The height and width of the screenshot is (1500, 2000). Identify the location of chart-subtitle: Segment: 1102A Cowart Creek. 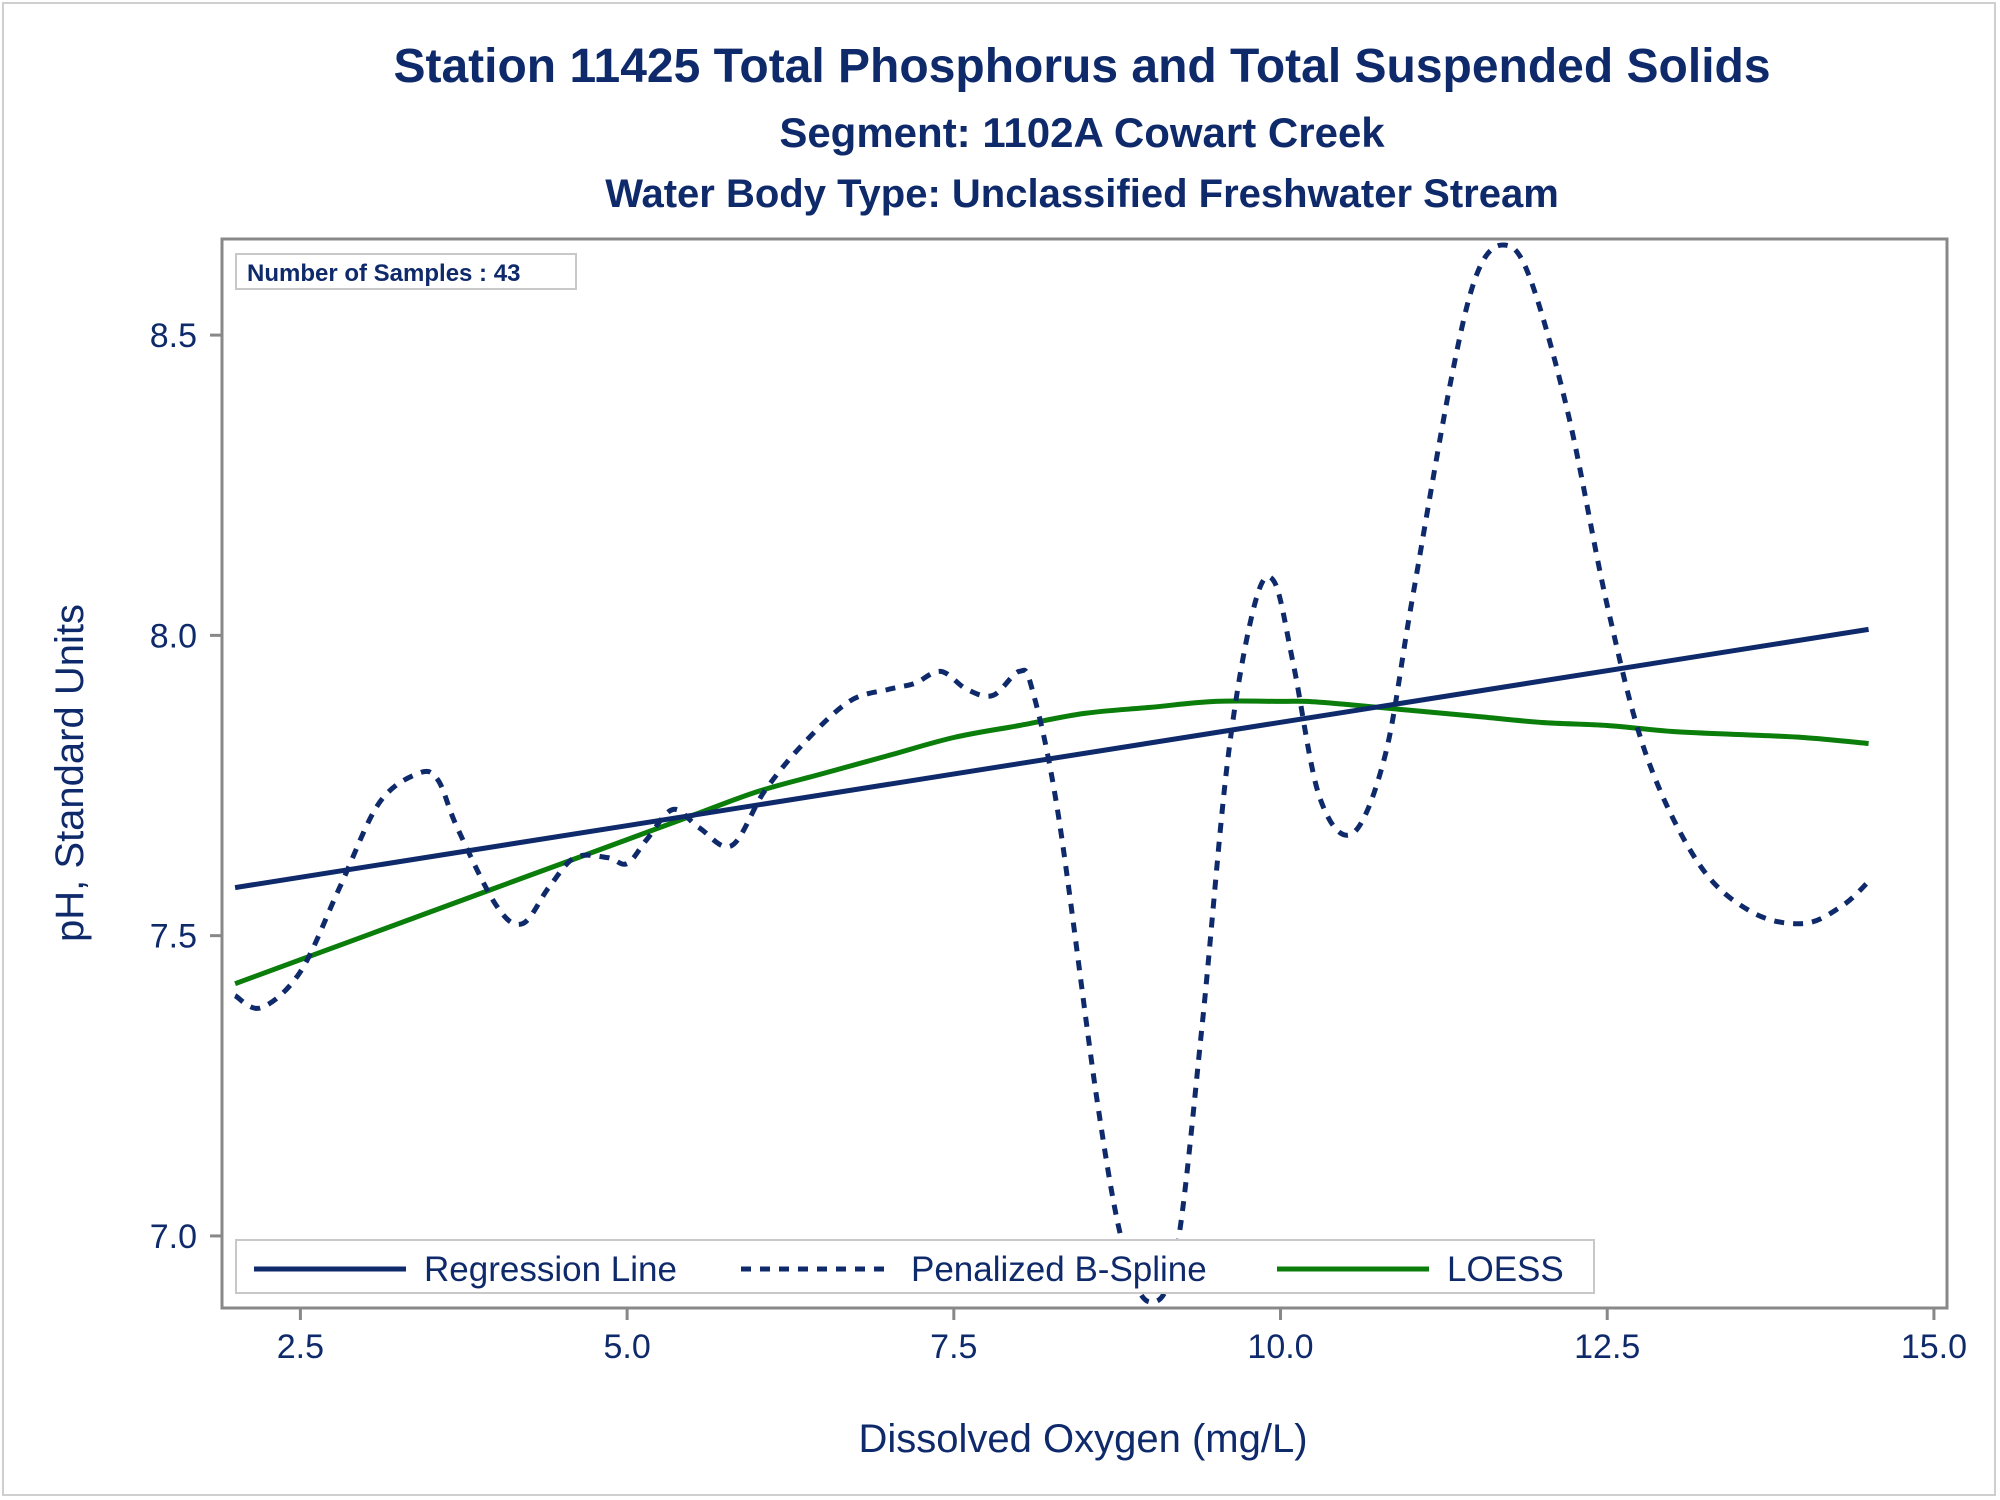
(1082, 132).